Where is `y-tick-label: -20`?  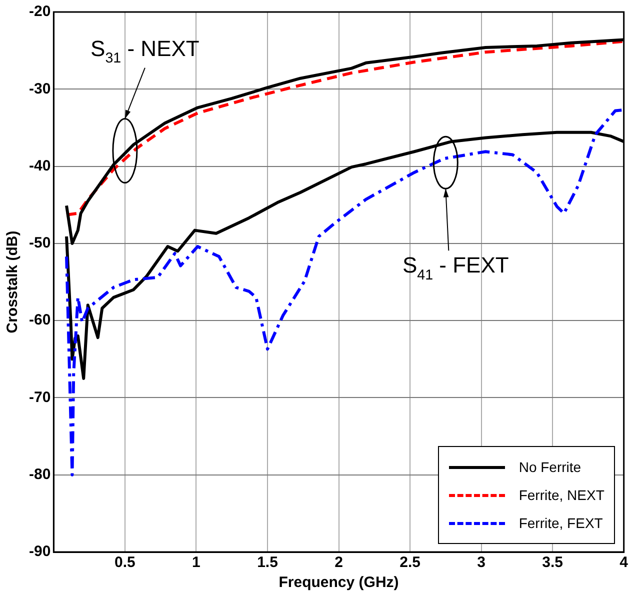 y-tick-label: -20 is located at coordinates (39, 11).